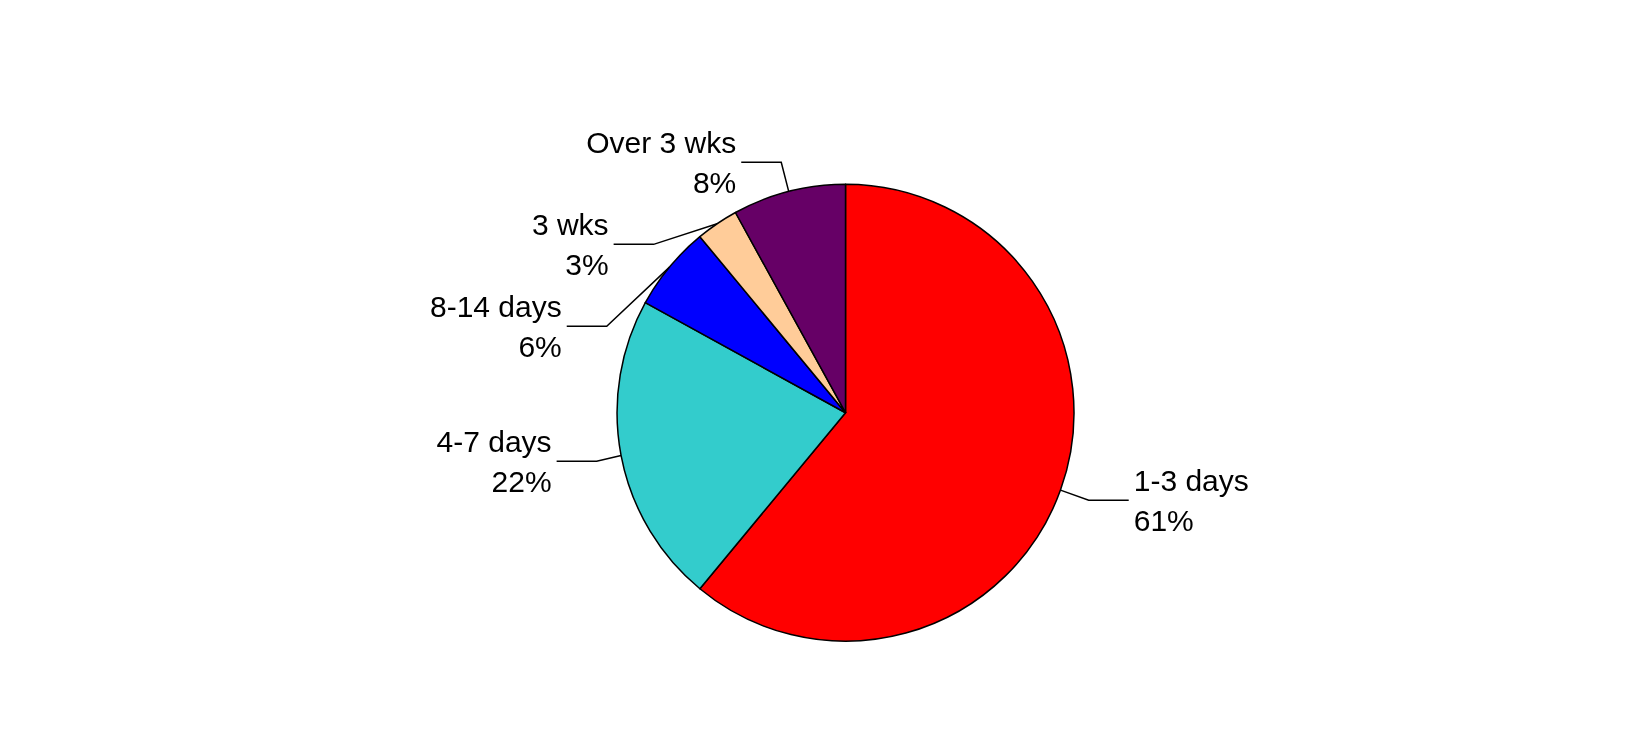  I want to click on data-label: 3%, so click(587, 264).